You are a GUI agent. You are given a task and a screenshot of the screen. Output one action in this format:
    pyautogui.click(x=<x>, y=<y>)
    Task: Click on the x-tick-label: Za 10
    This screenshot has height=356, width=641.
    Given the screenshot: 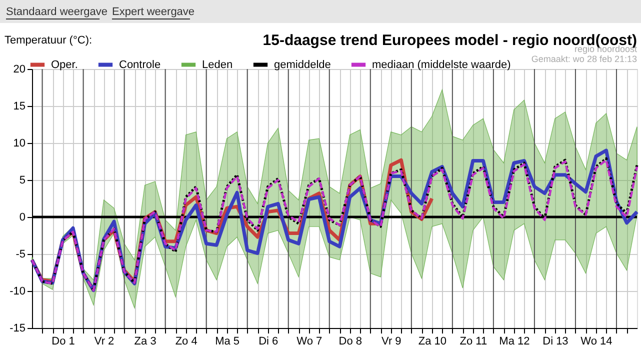 What is the action you would take?
    pyautogui.click(x=432, y=342)
    